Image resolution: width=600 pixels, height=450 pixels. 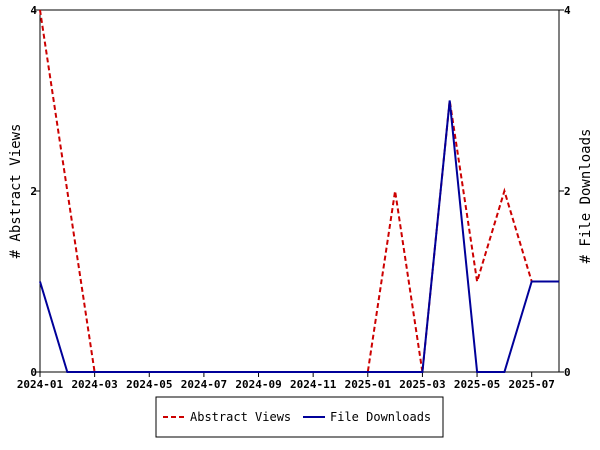 I want to click on legend-box, so click(x=299, y=417).